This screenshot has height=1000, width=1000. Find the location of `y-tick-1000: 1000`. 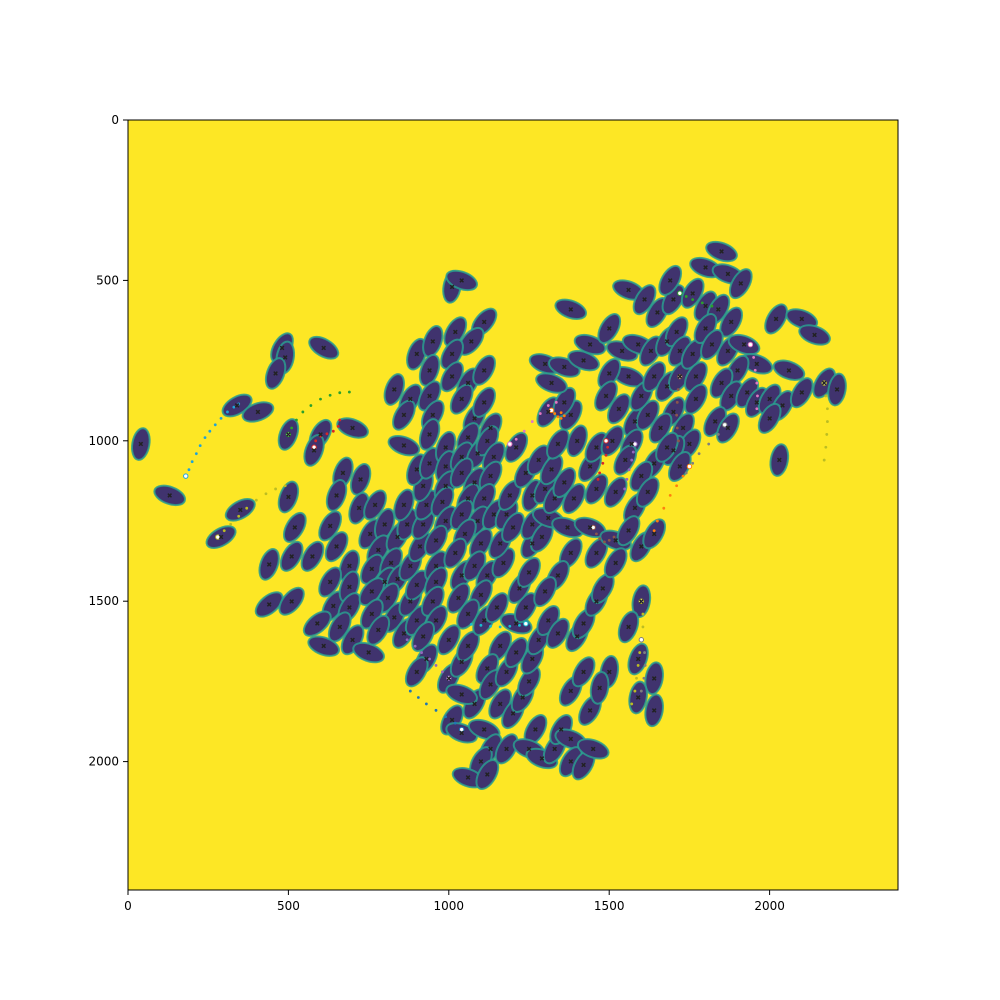

y-tick-1000: 1000 is located at coordinates (108, 441).